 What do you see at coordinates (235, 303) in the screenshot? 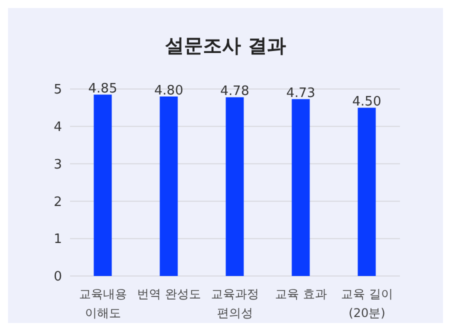
I see `x-tick-label: 교육과정 편의성` at bounding box center [235, 303].